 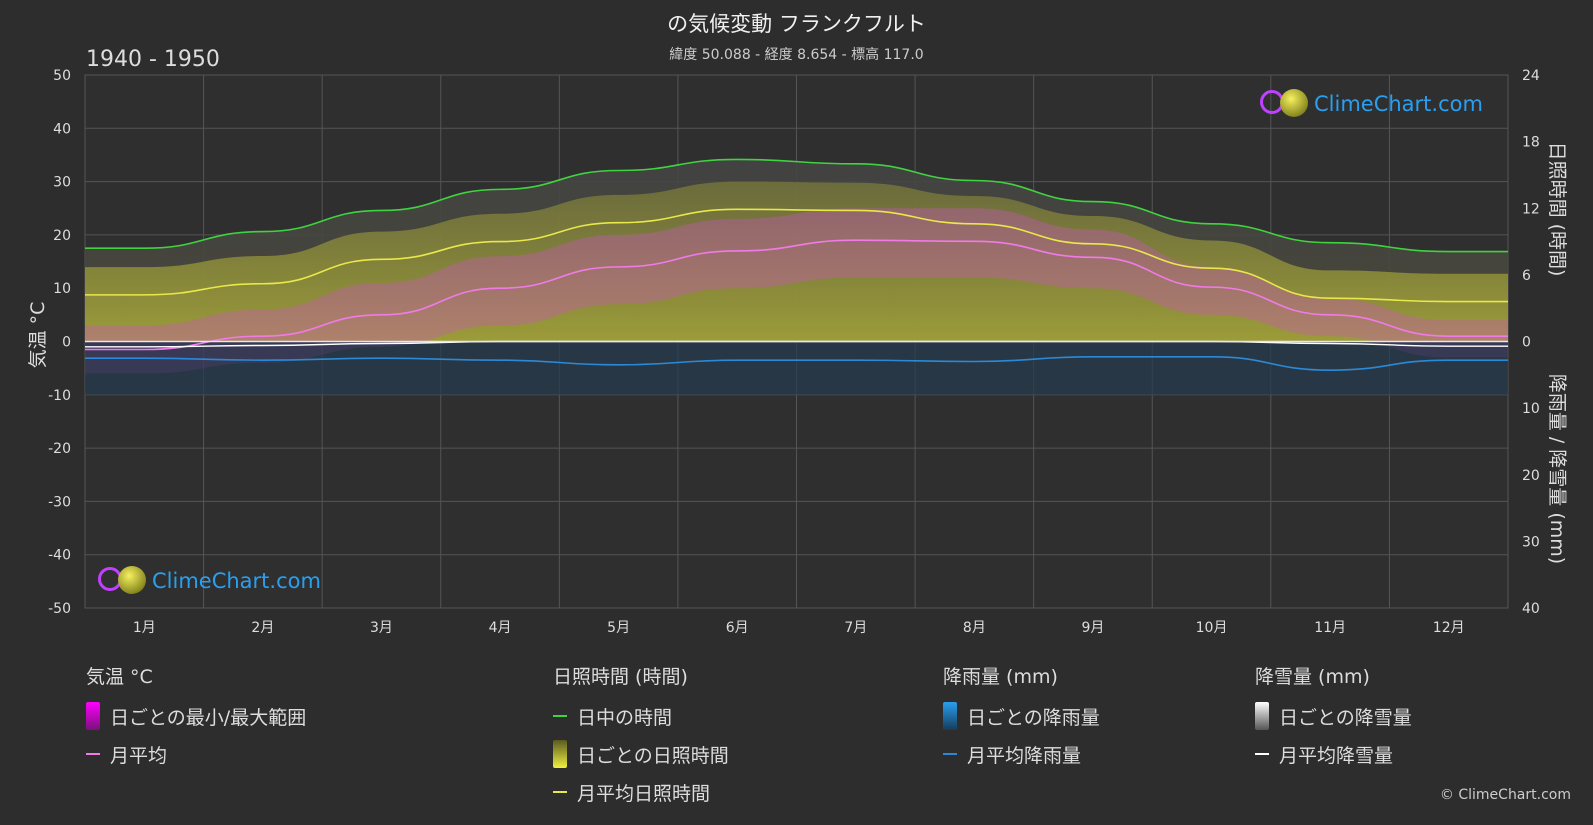 What do you see at coordinates (1262, 754) in the screenshot?
I see `snow-mean-swatch` at bounding box center [1262, 754].